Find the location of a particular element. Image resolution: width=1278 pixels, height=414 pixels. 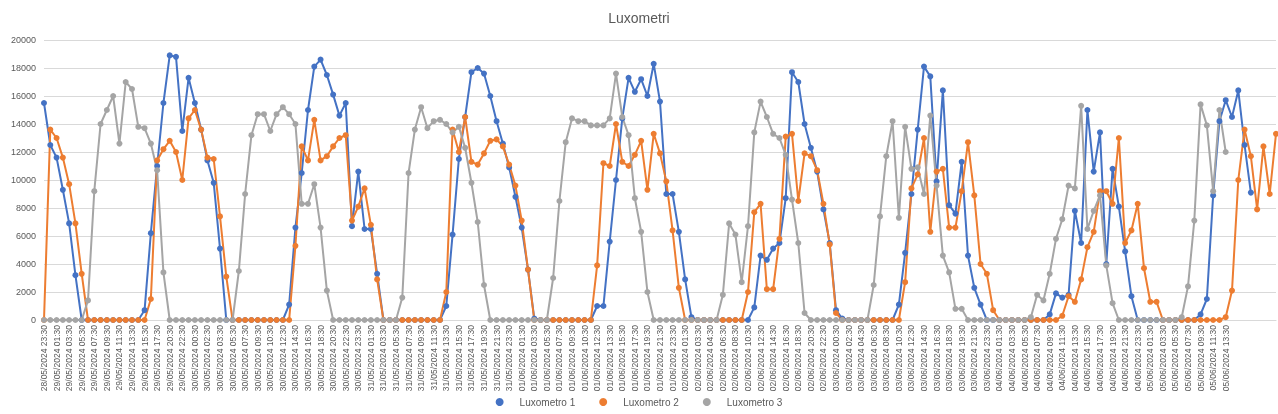

x-tick-label: 04/06/2024 03:30 is located at coordinates (1012, 358).